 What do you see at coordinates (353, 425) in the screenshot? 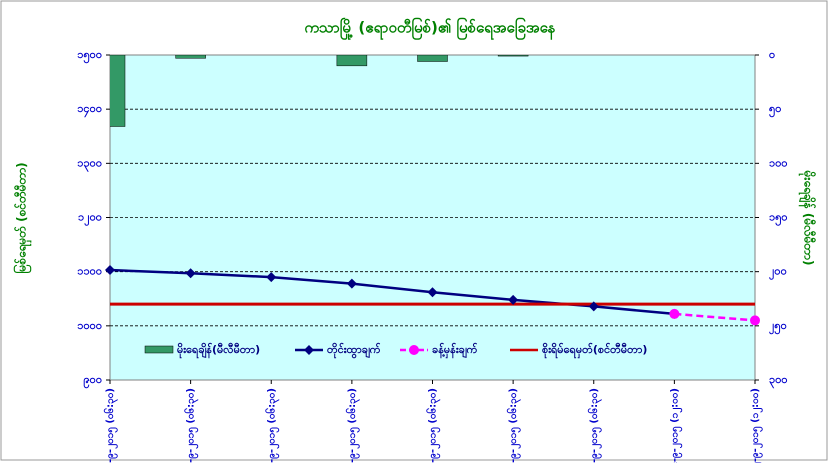
I see `x-tick-label: ၁၀-၉-၂၀၁၅ (၀၆:၃၀)` at bounding box center [353, 425].